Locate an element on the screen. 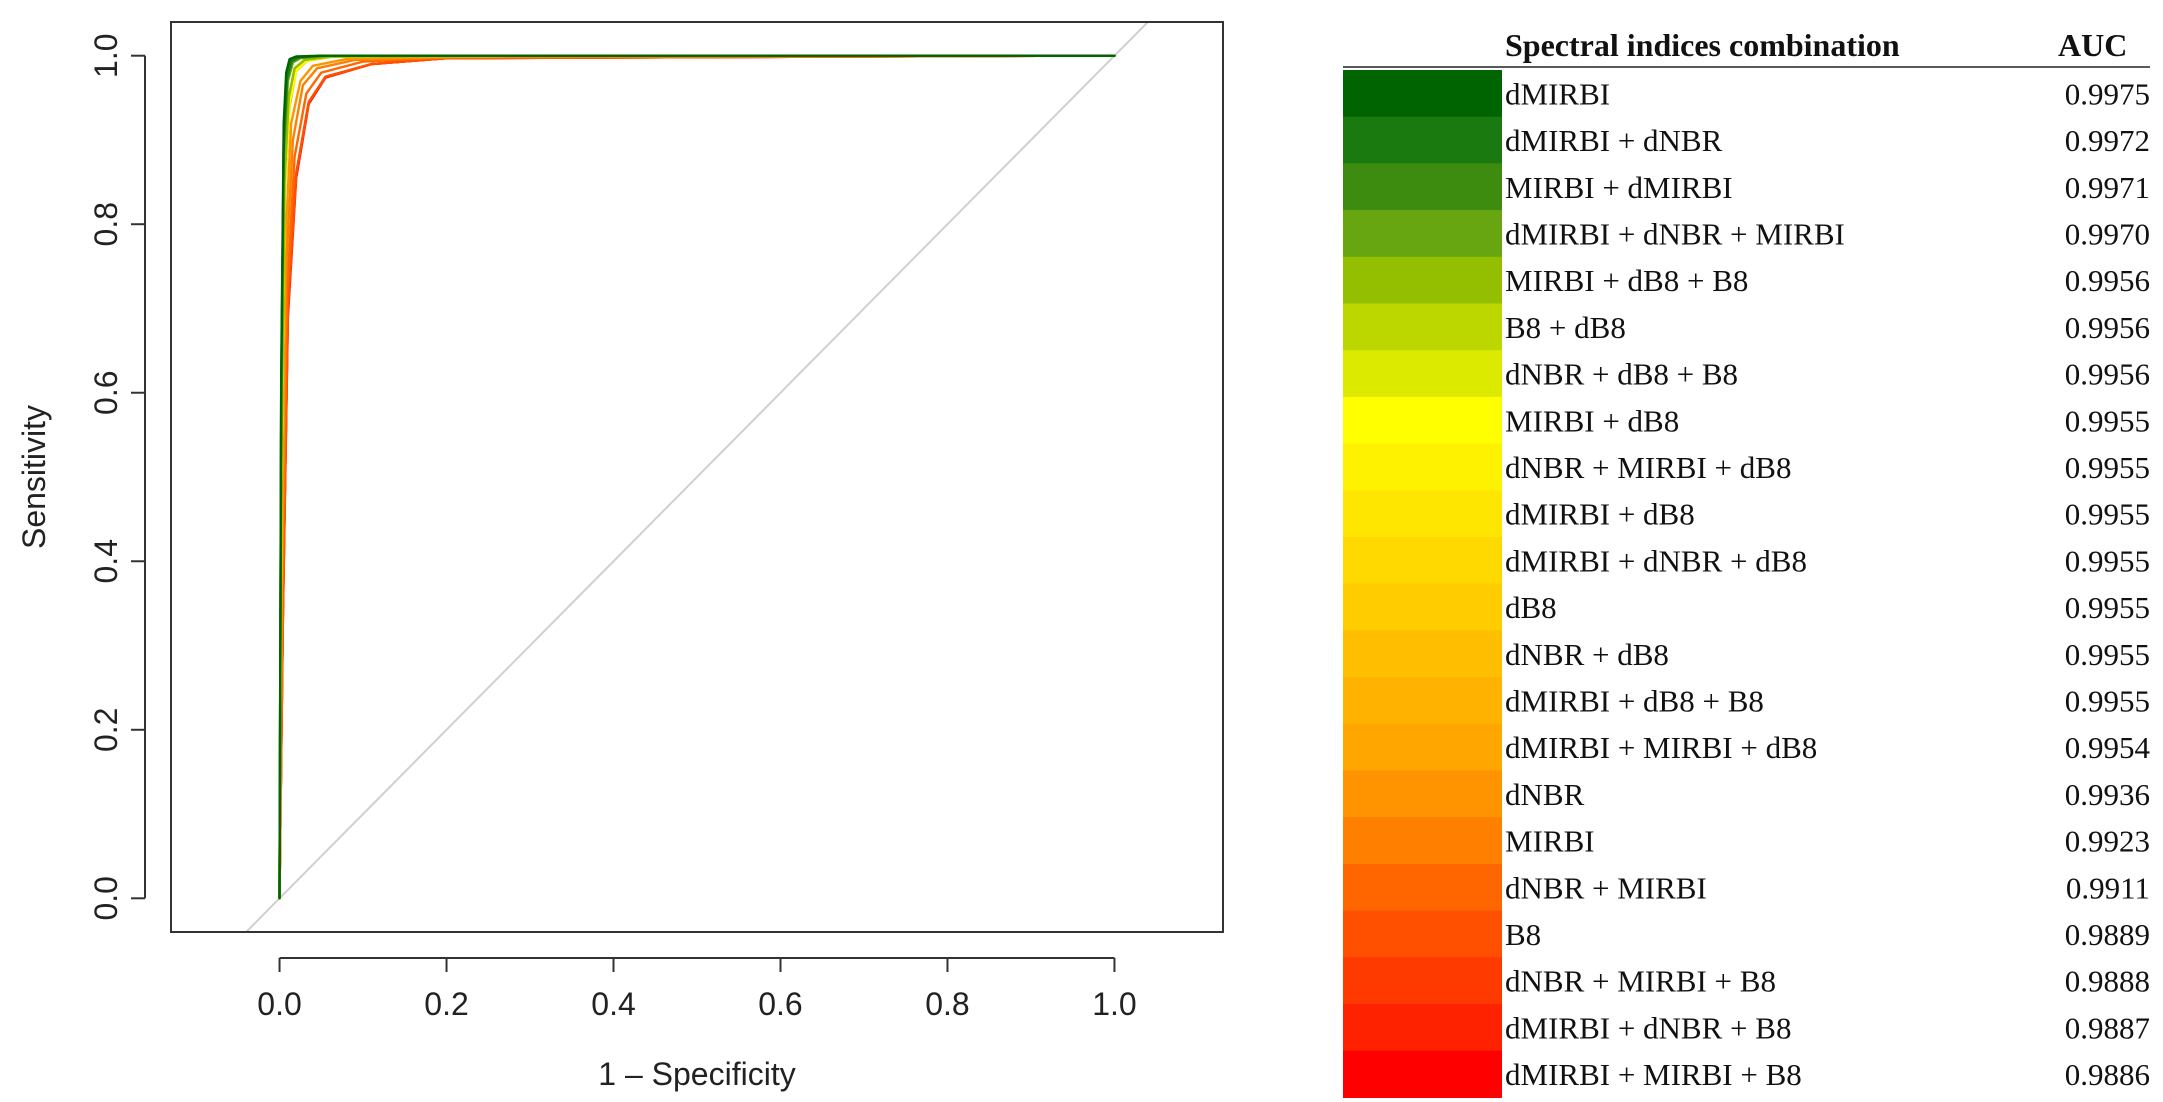  legend-series-name: B8 + dB8 is located at coordinates (1565, 327).